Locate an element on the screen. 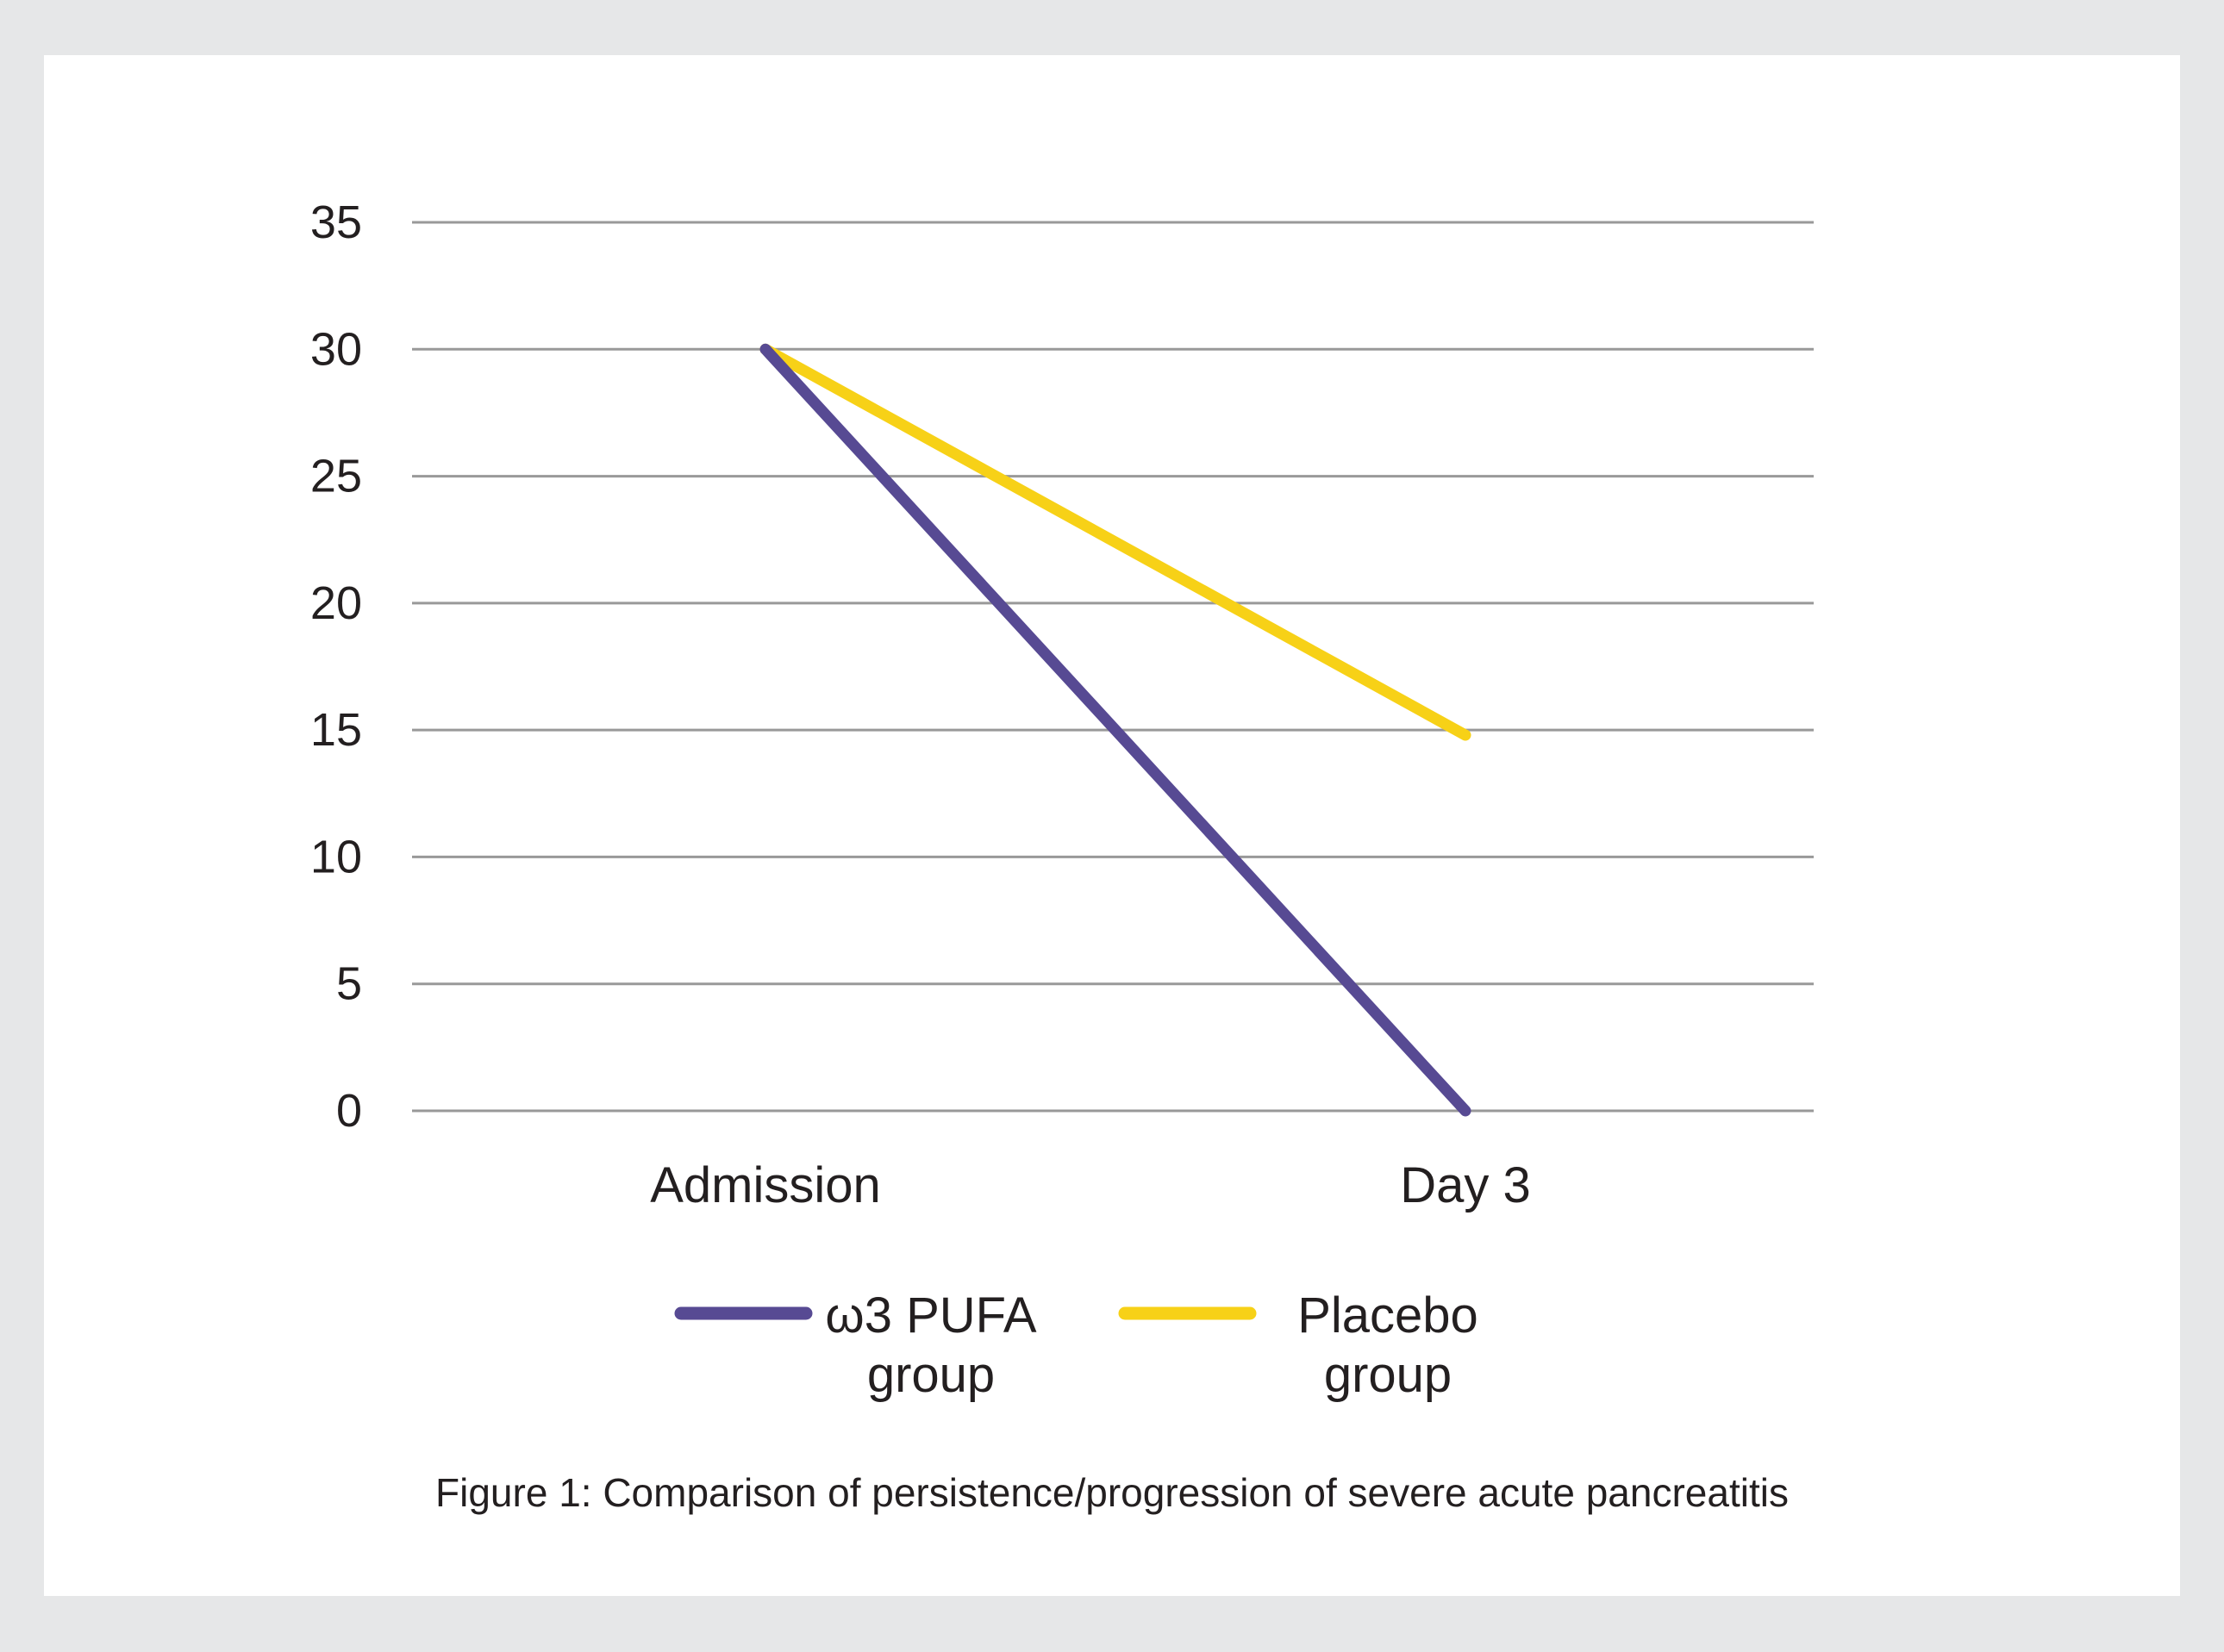  x-category-label: Day 3 is located at coordinates (1465, 1185).